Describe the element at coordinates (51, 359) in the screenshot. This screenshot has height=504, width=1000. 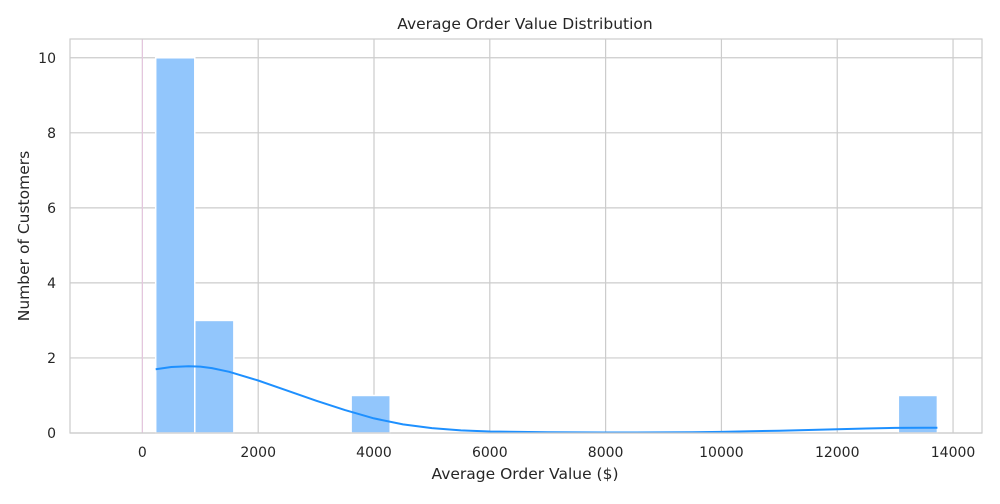
I see `y-tick-label: 2` at that location.